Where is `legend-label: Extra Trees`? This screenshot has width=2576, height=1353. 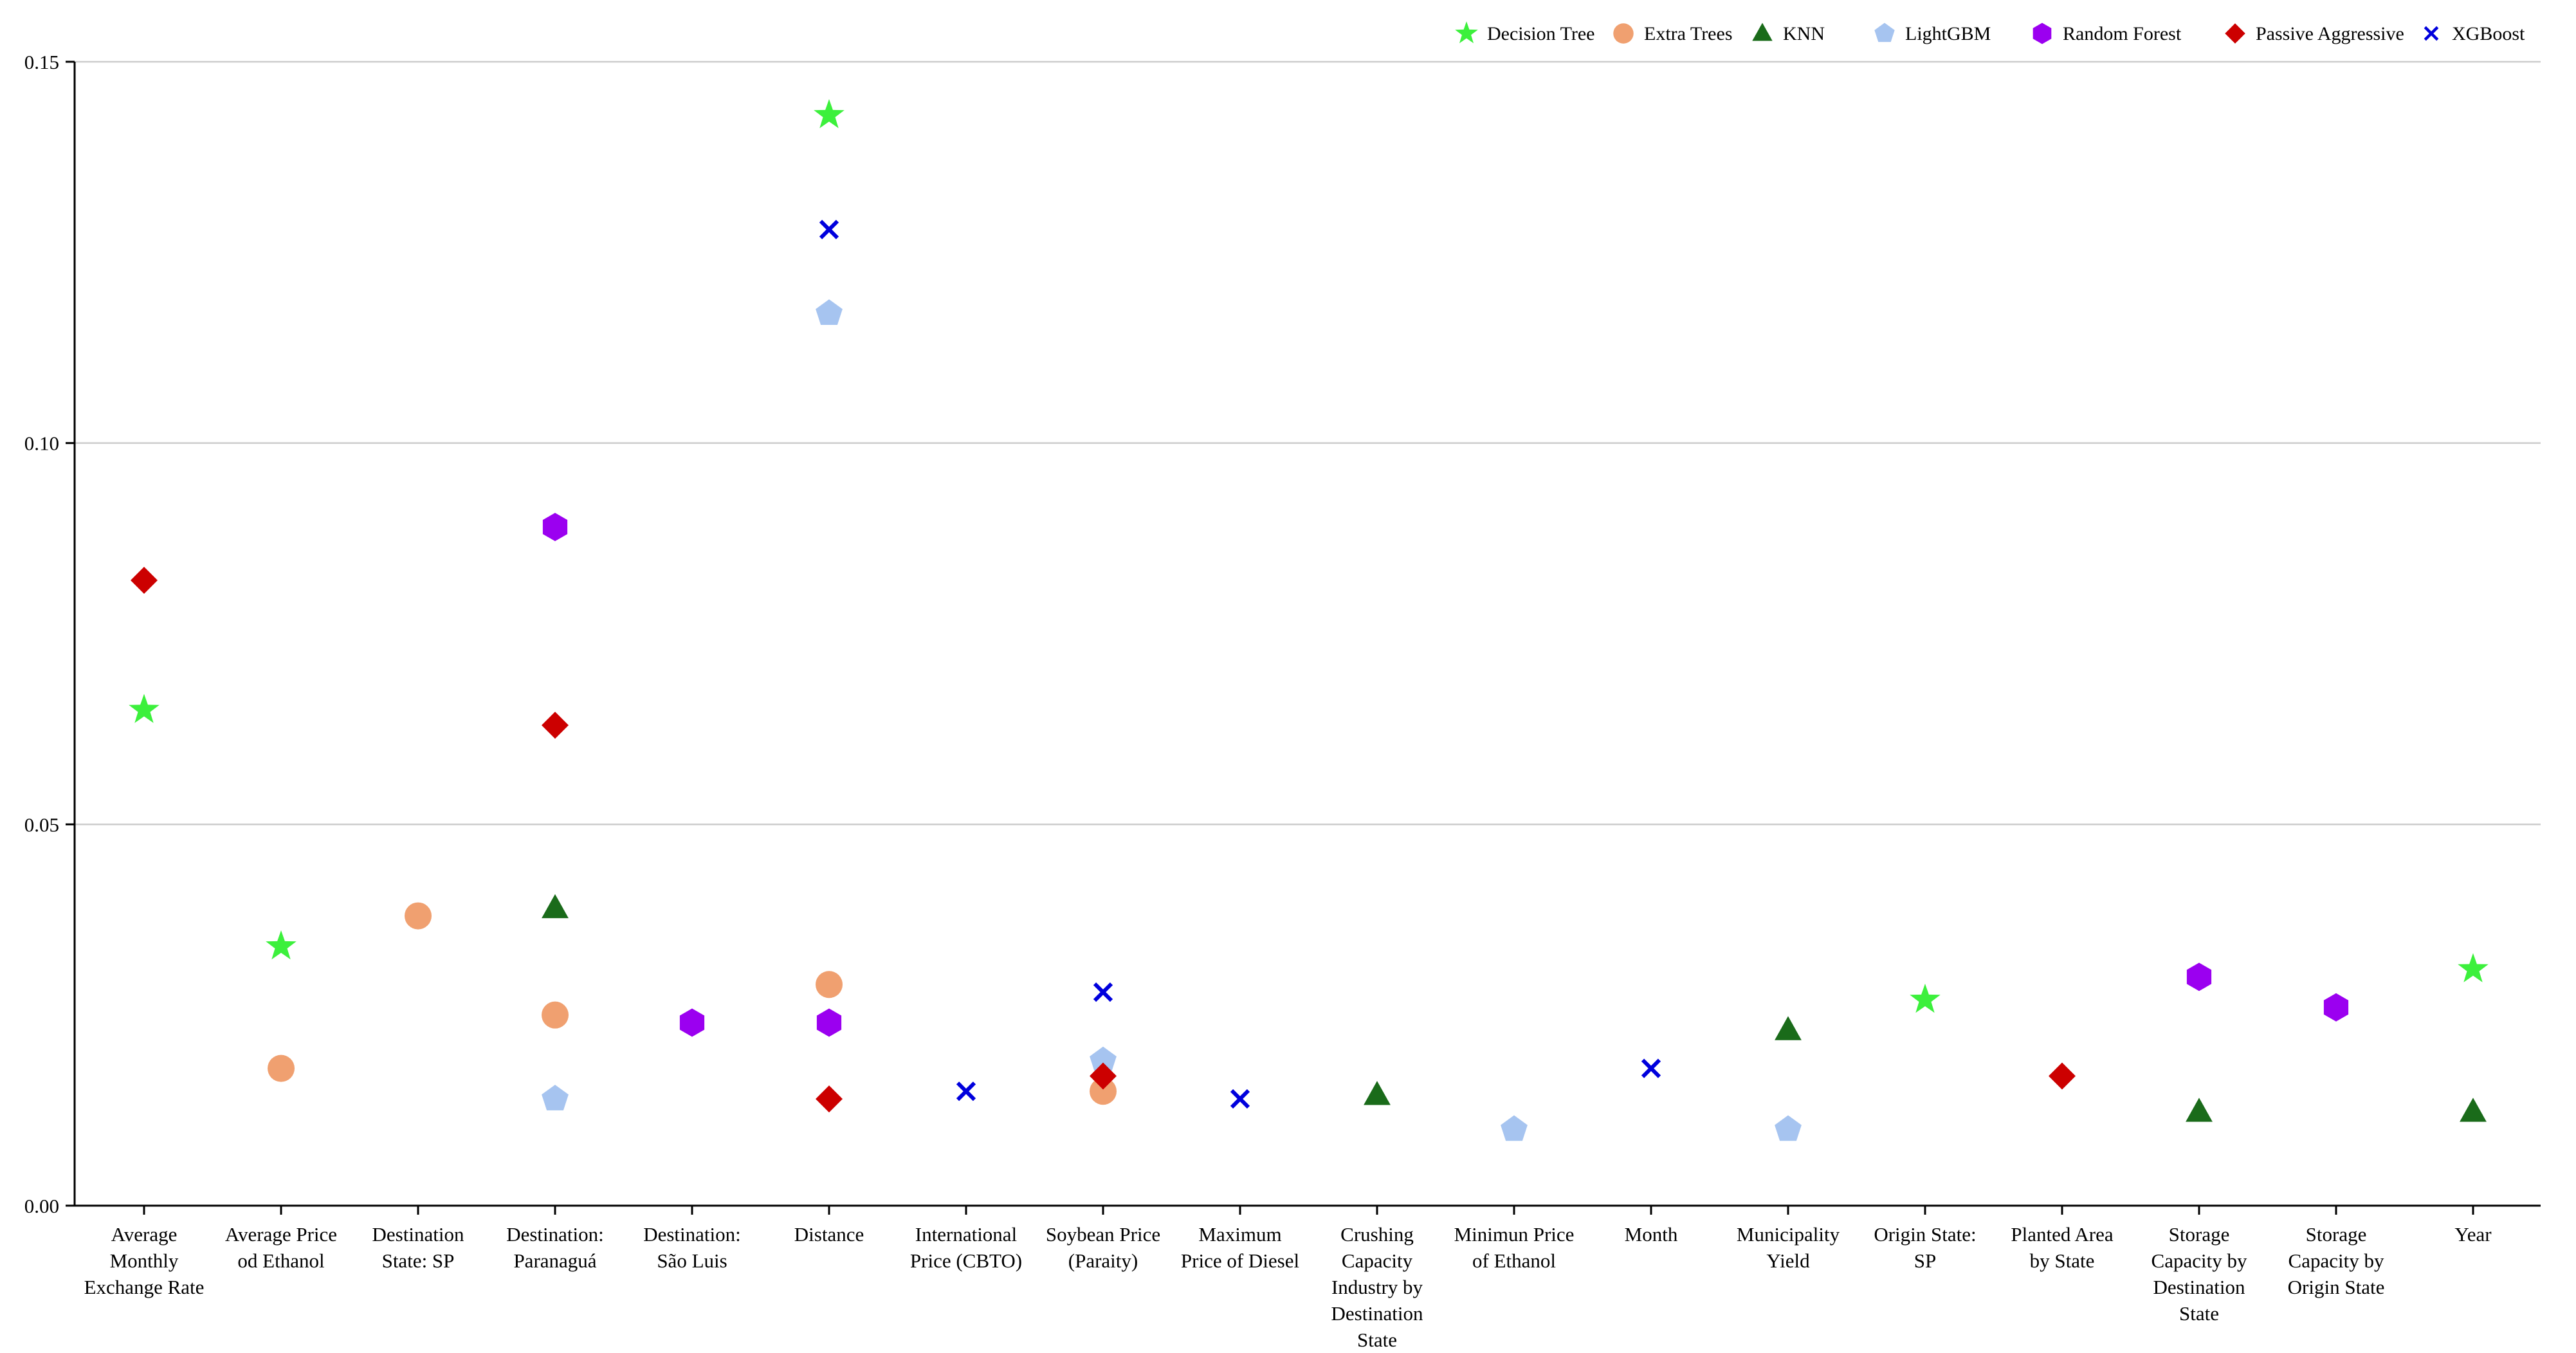
legend-label: Extra Trees is located at coordinates (1688, 33).